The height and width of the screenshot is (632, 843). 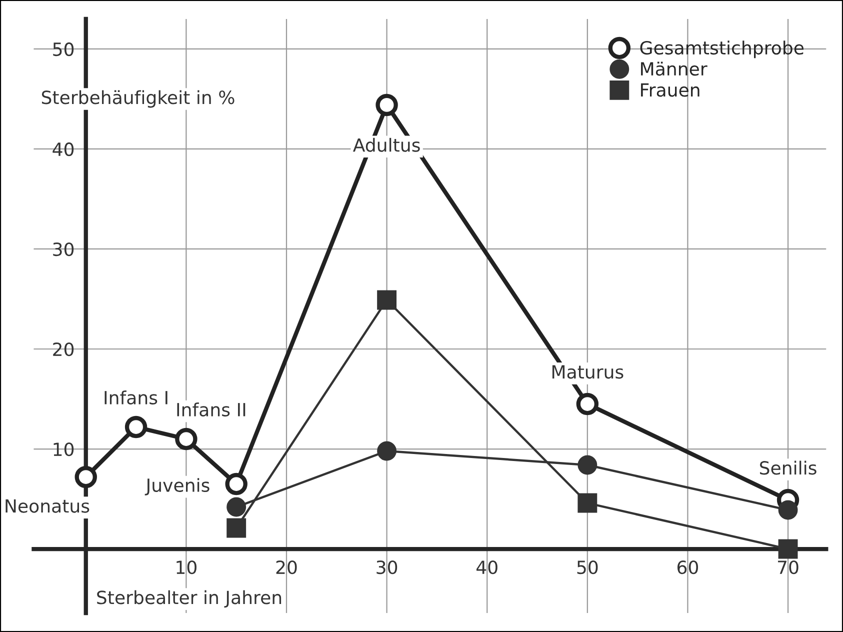 I want to click on annotation: Infans II, so click(x=211, y=409).